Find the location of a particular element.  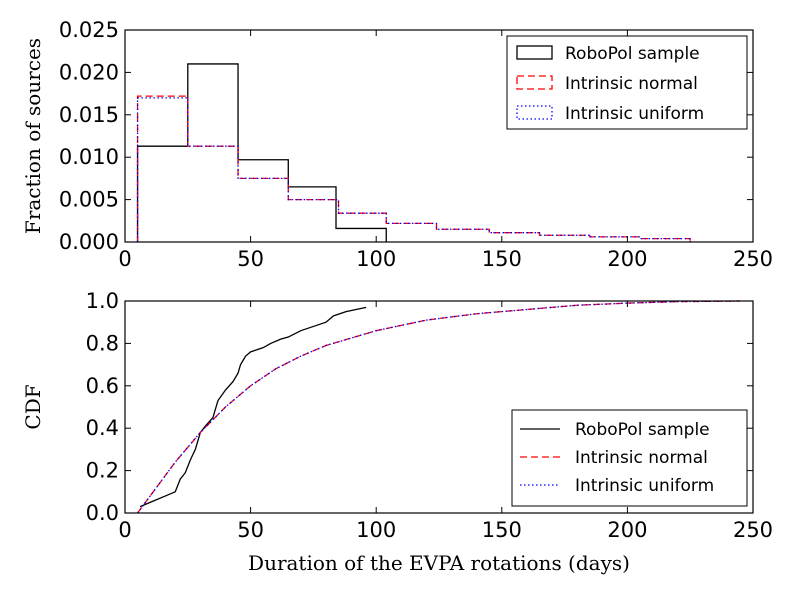

cdf-ytick-label: 0.4 is located at coordinates (102, 428).